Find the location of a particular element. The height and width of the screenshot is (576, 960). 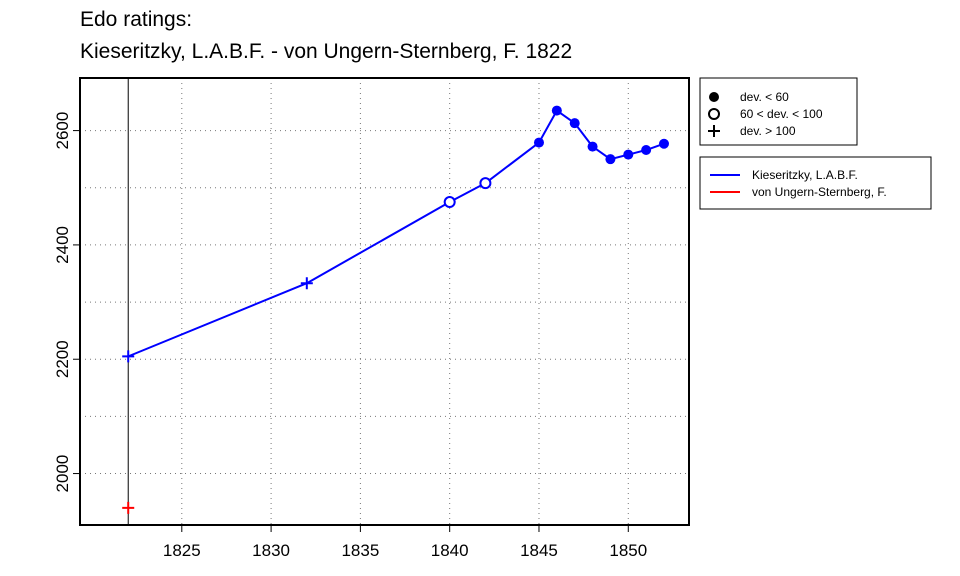

marker-legend-box is located at coordinates (778, 111).